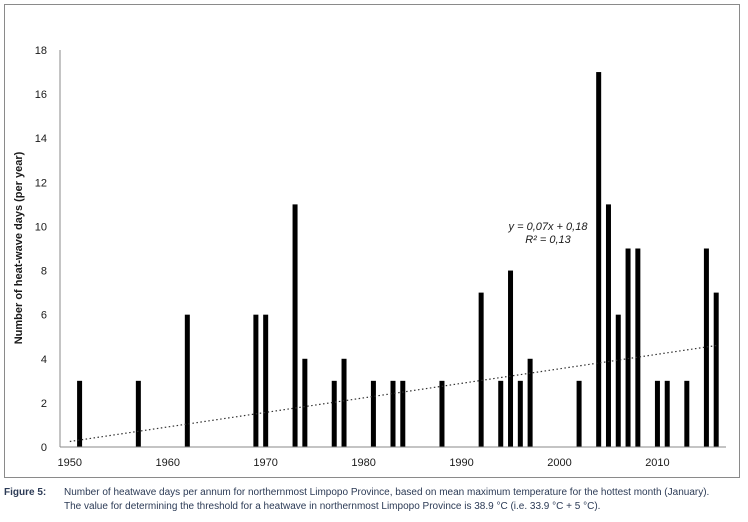 The width and height of the screenshot is (748, 522). Describe the element at coordinates (41, 139) in the screenshot. I see `y-tick-label: 14` at that location.